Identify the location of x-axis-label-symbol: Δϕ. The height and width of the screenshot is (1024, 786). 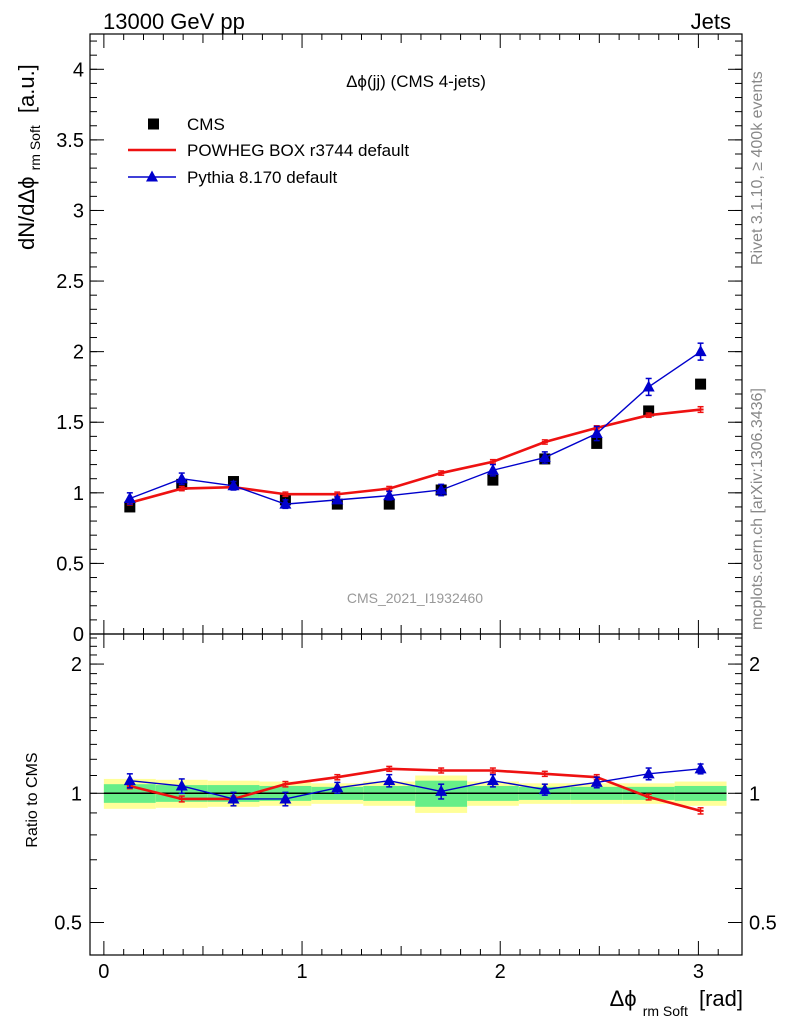
(623, 998).